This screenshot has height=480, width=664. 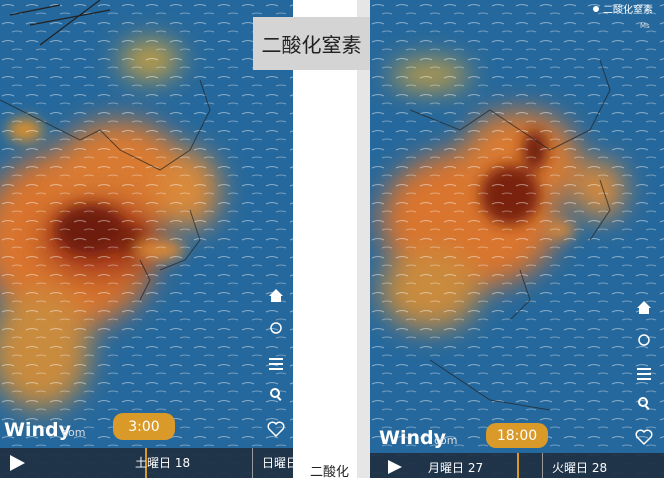 I want to click on day-label: 月曜日 27, so click(x=455, y=468).